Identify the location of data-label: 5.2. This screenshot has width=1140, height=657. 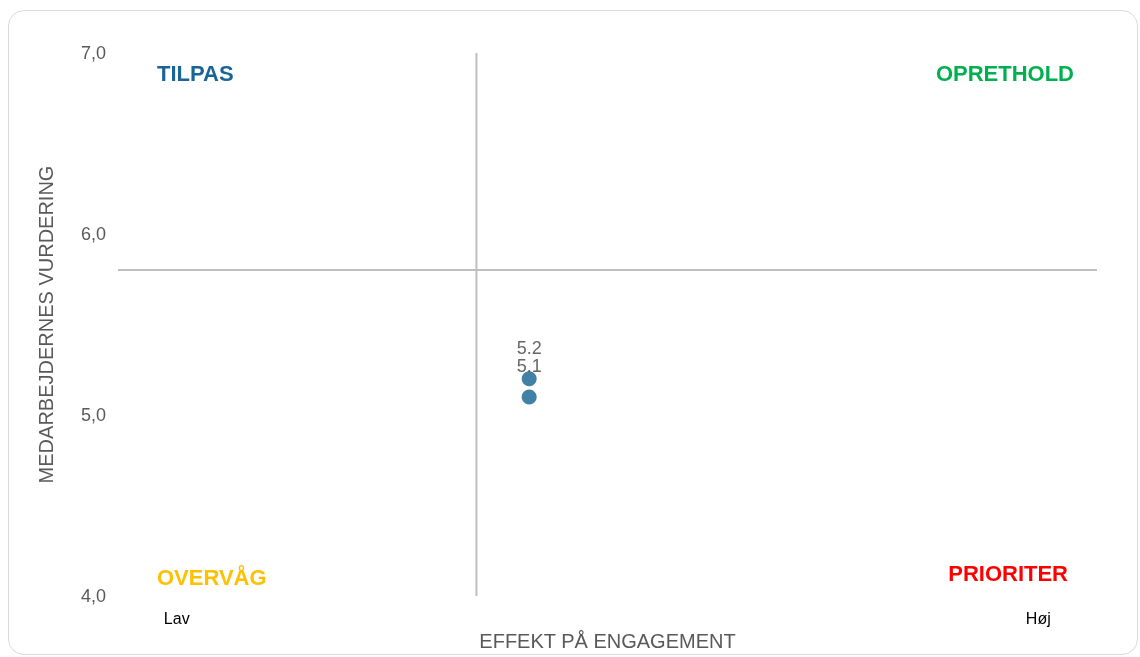
(529, 348).